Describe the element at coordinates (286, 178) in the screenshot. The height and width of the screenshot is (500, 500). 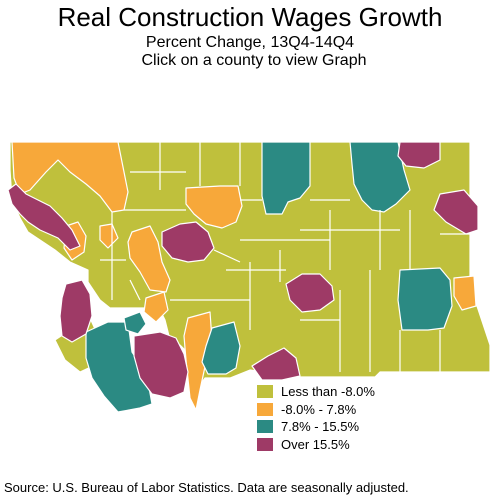
I see `county-teal-phillips` at that location.